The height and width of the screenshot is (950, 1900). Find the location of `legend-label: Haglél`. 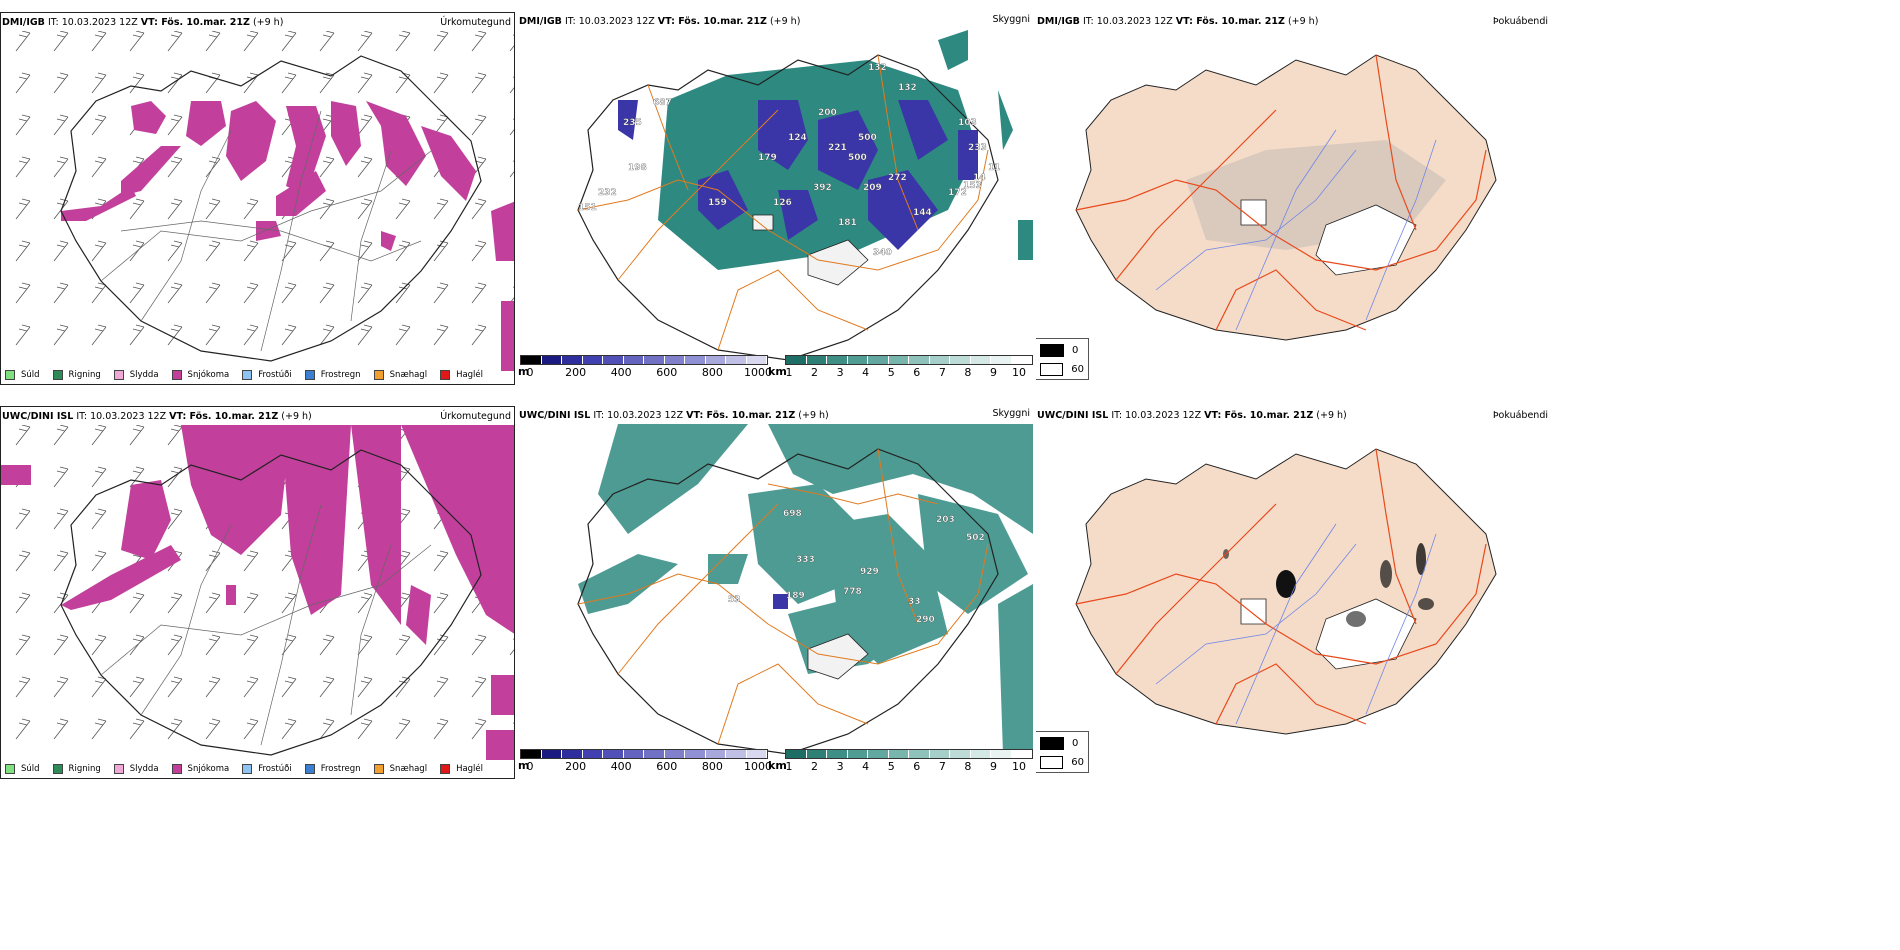

legend-label: Haglél is located at coordinates (470, 769).